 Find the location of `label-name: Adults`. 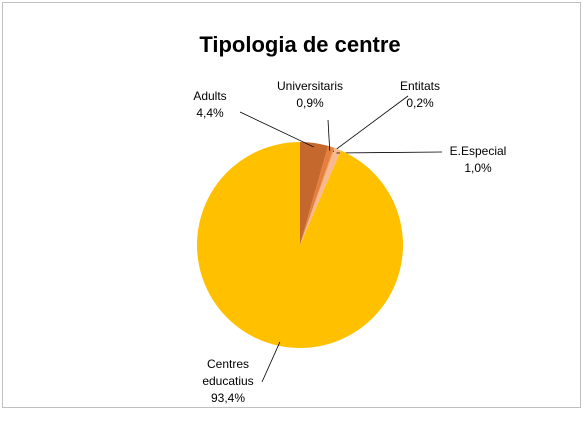

label-name: Adults is located at coordinates (210, 96).